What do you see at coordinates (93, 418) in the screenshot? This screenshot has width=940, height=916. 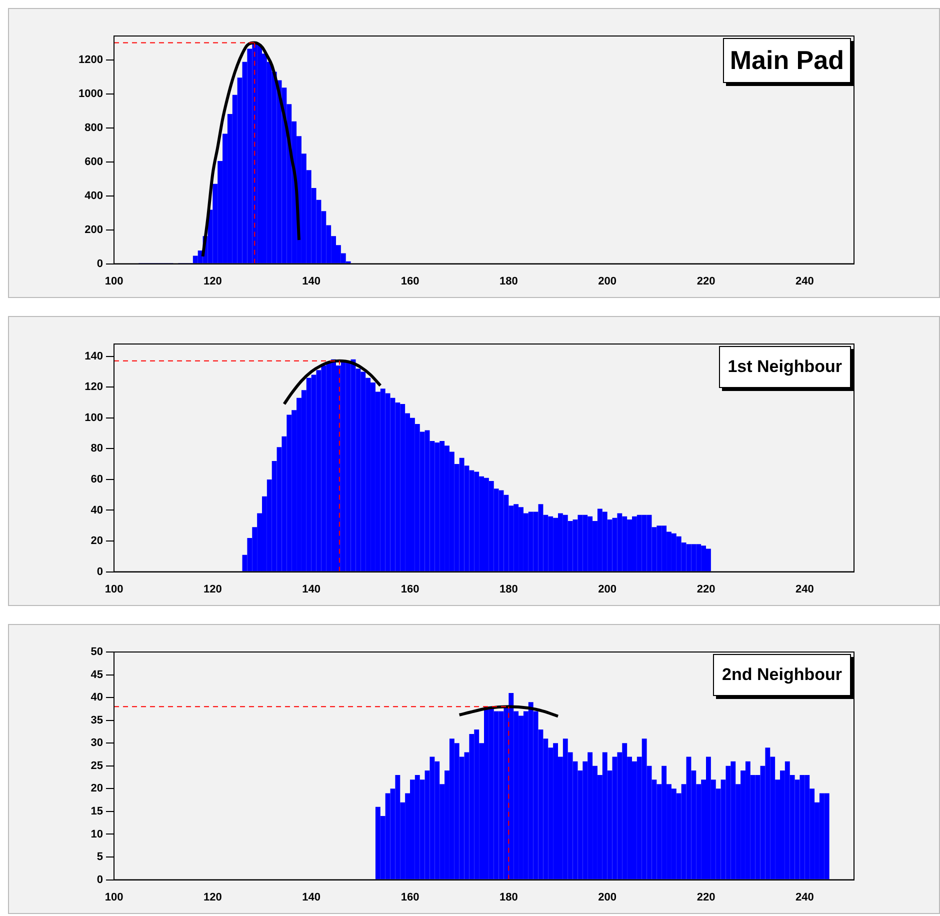 I see `y-tick-label: 100` at bounding box center [93, 418].